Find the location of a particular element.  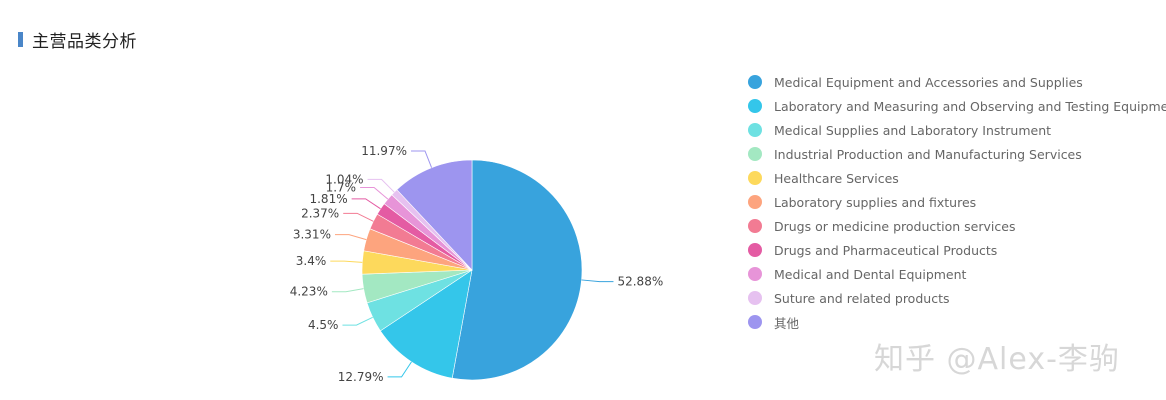

legend-label: Drugs and Pharmaceutical Products is located at coordinates (886, 250).